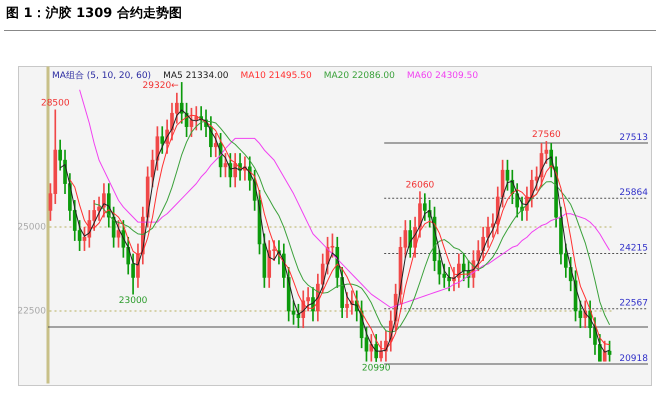  What do you see at coordinates (420, 185) in the screenshot?
I see `annotation: 26060` at bounding box center [420, 185].